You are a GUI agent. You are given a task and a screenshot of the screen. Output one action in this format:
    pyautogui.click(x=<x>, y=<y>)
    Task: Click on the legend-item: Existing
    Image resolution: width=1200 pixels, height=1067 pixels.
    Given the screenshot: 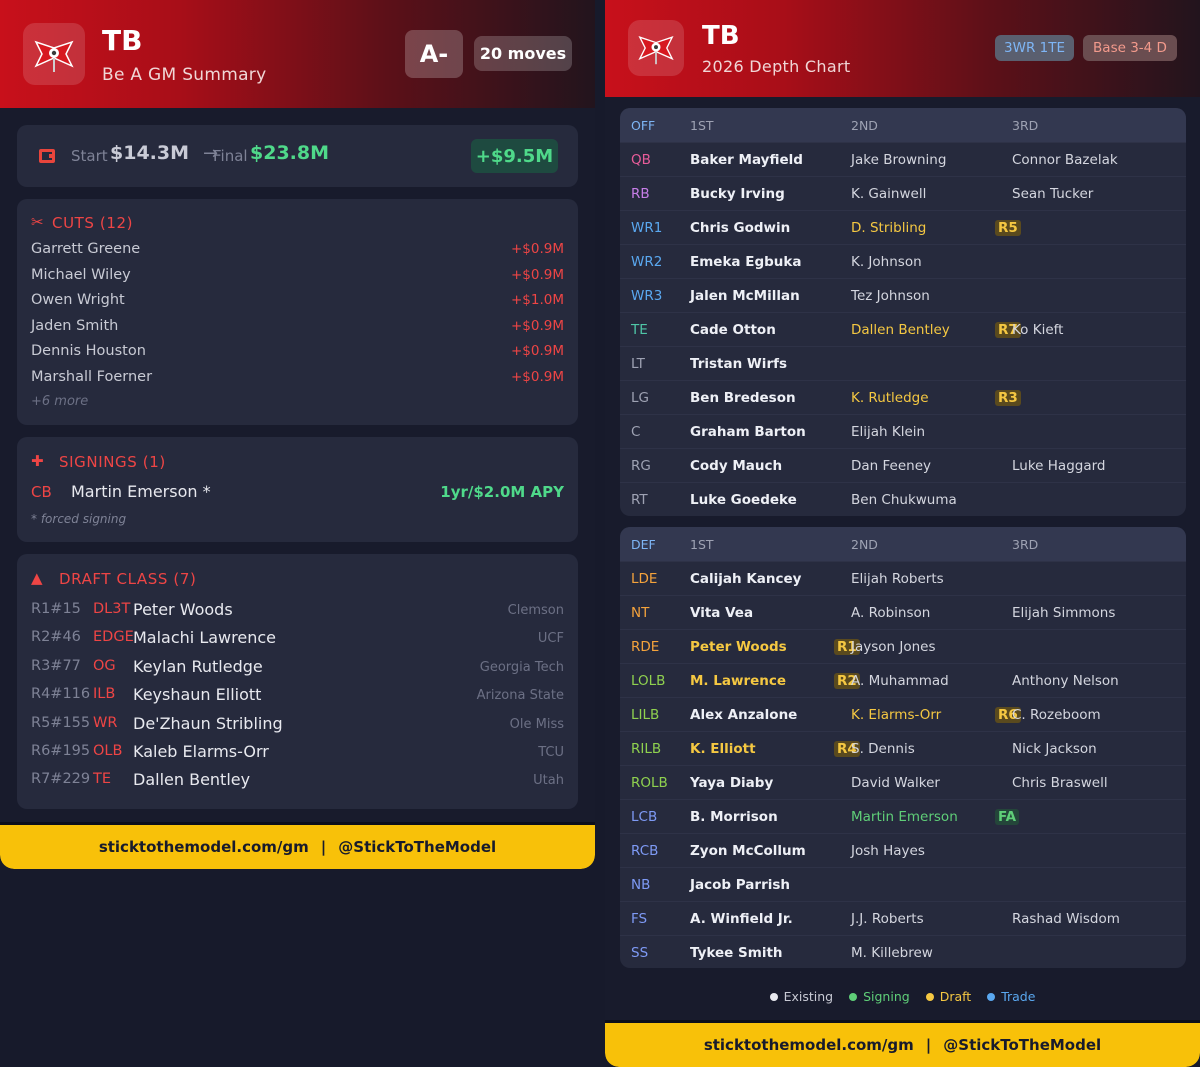 What is the action you would take?
    pyautogui.click(x=801, y=996)
    